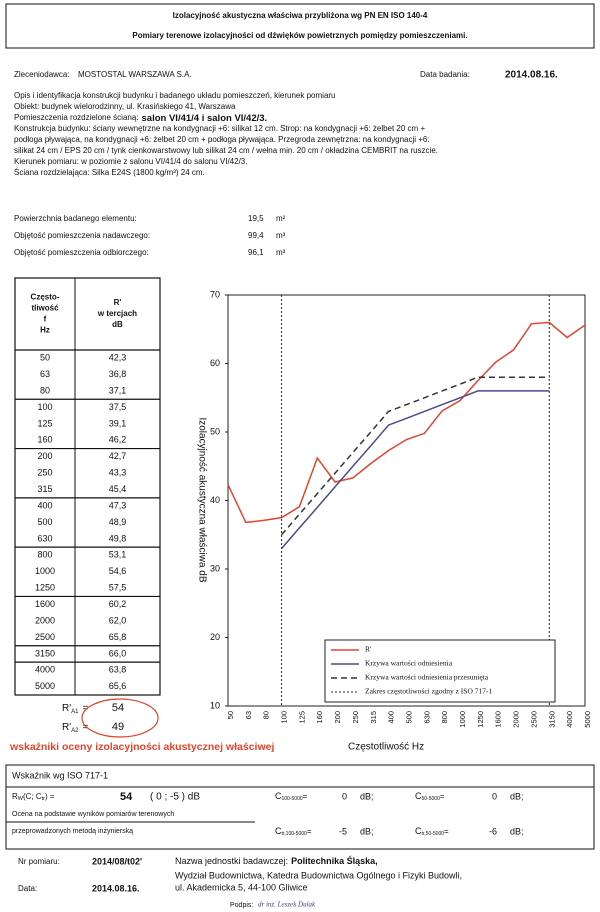 The height and width of the screenshot is (912, 600). I want to click on legend-label: Zakres częstotliwości zgodny z ISO 717-1, so click(429, 691).